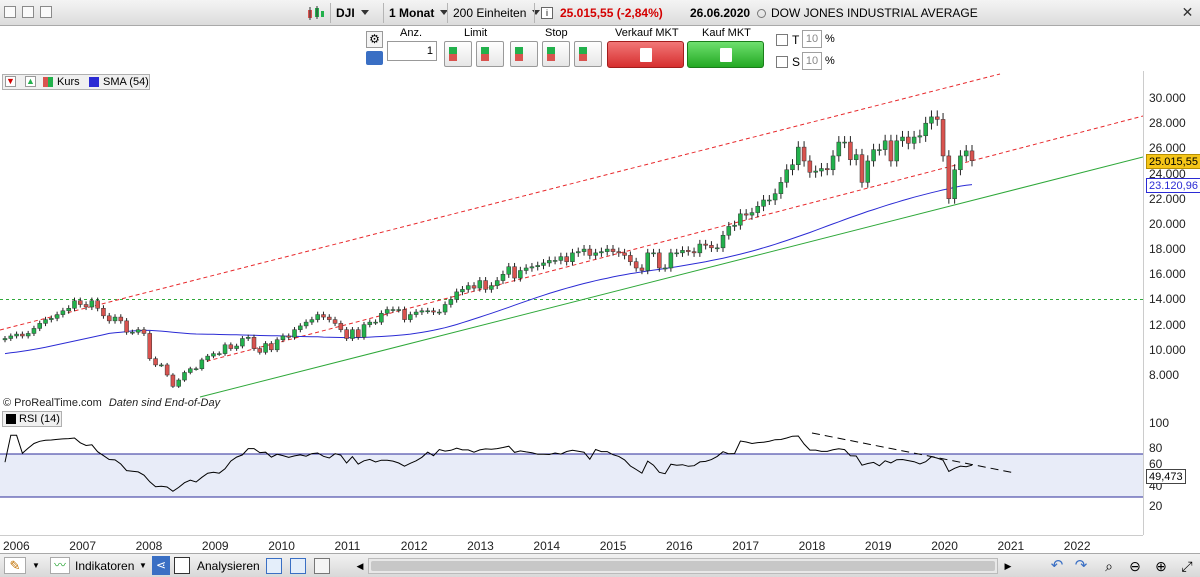 This screenshot has height=577, width=1200. Describe the element at coordinates (360, 566) in the screenshot. I see `scroll-left-icon: ◀` at that location.